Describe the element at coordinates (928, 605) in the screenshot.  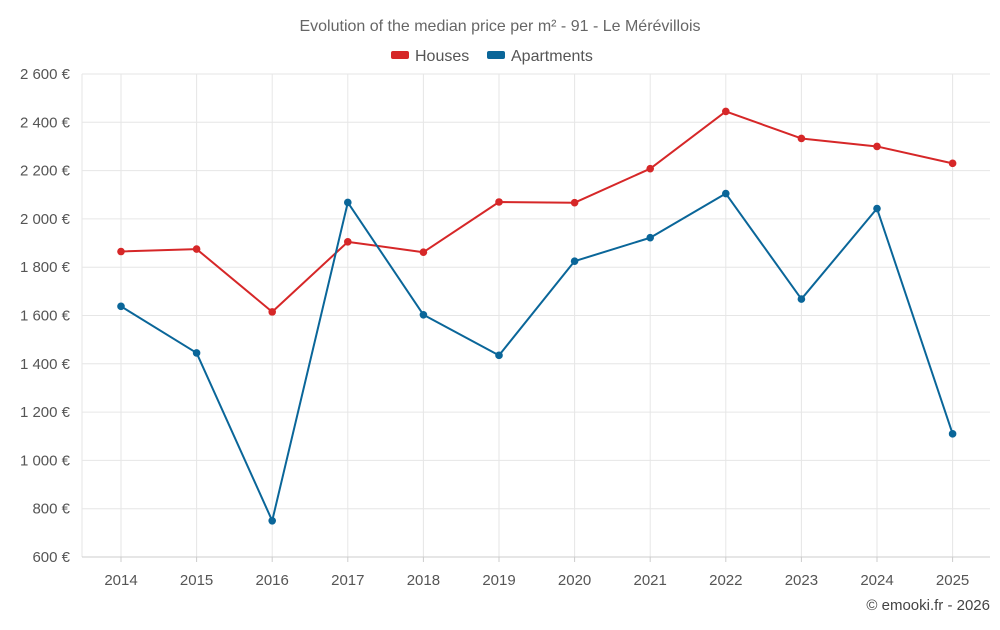
I see `credit-text: © emooki.fr - 2026` at that location.